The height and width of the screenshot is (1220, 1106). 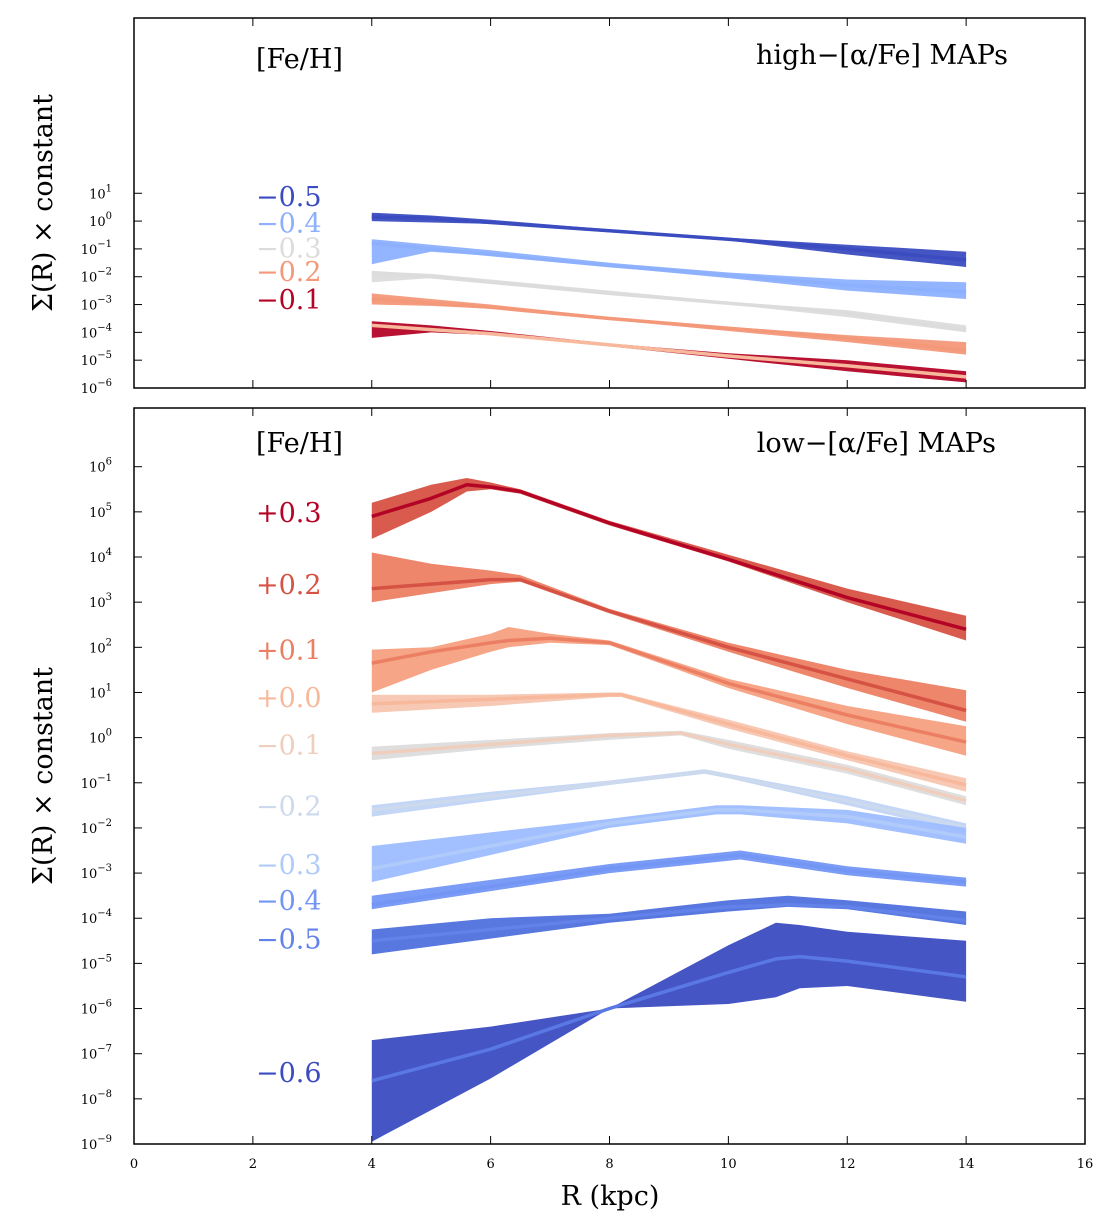 What do you see at coordinates (96, 872) in the screenshot?
I see `low-alpha-ytick-label-9: 10⁻³` at bounding box center [96, 872].